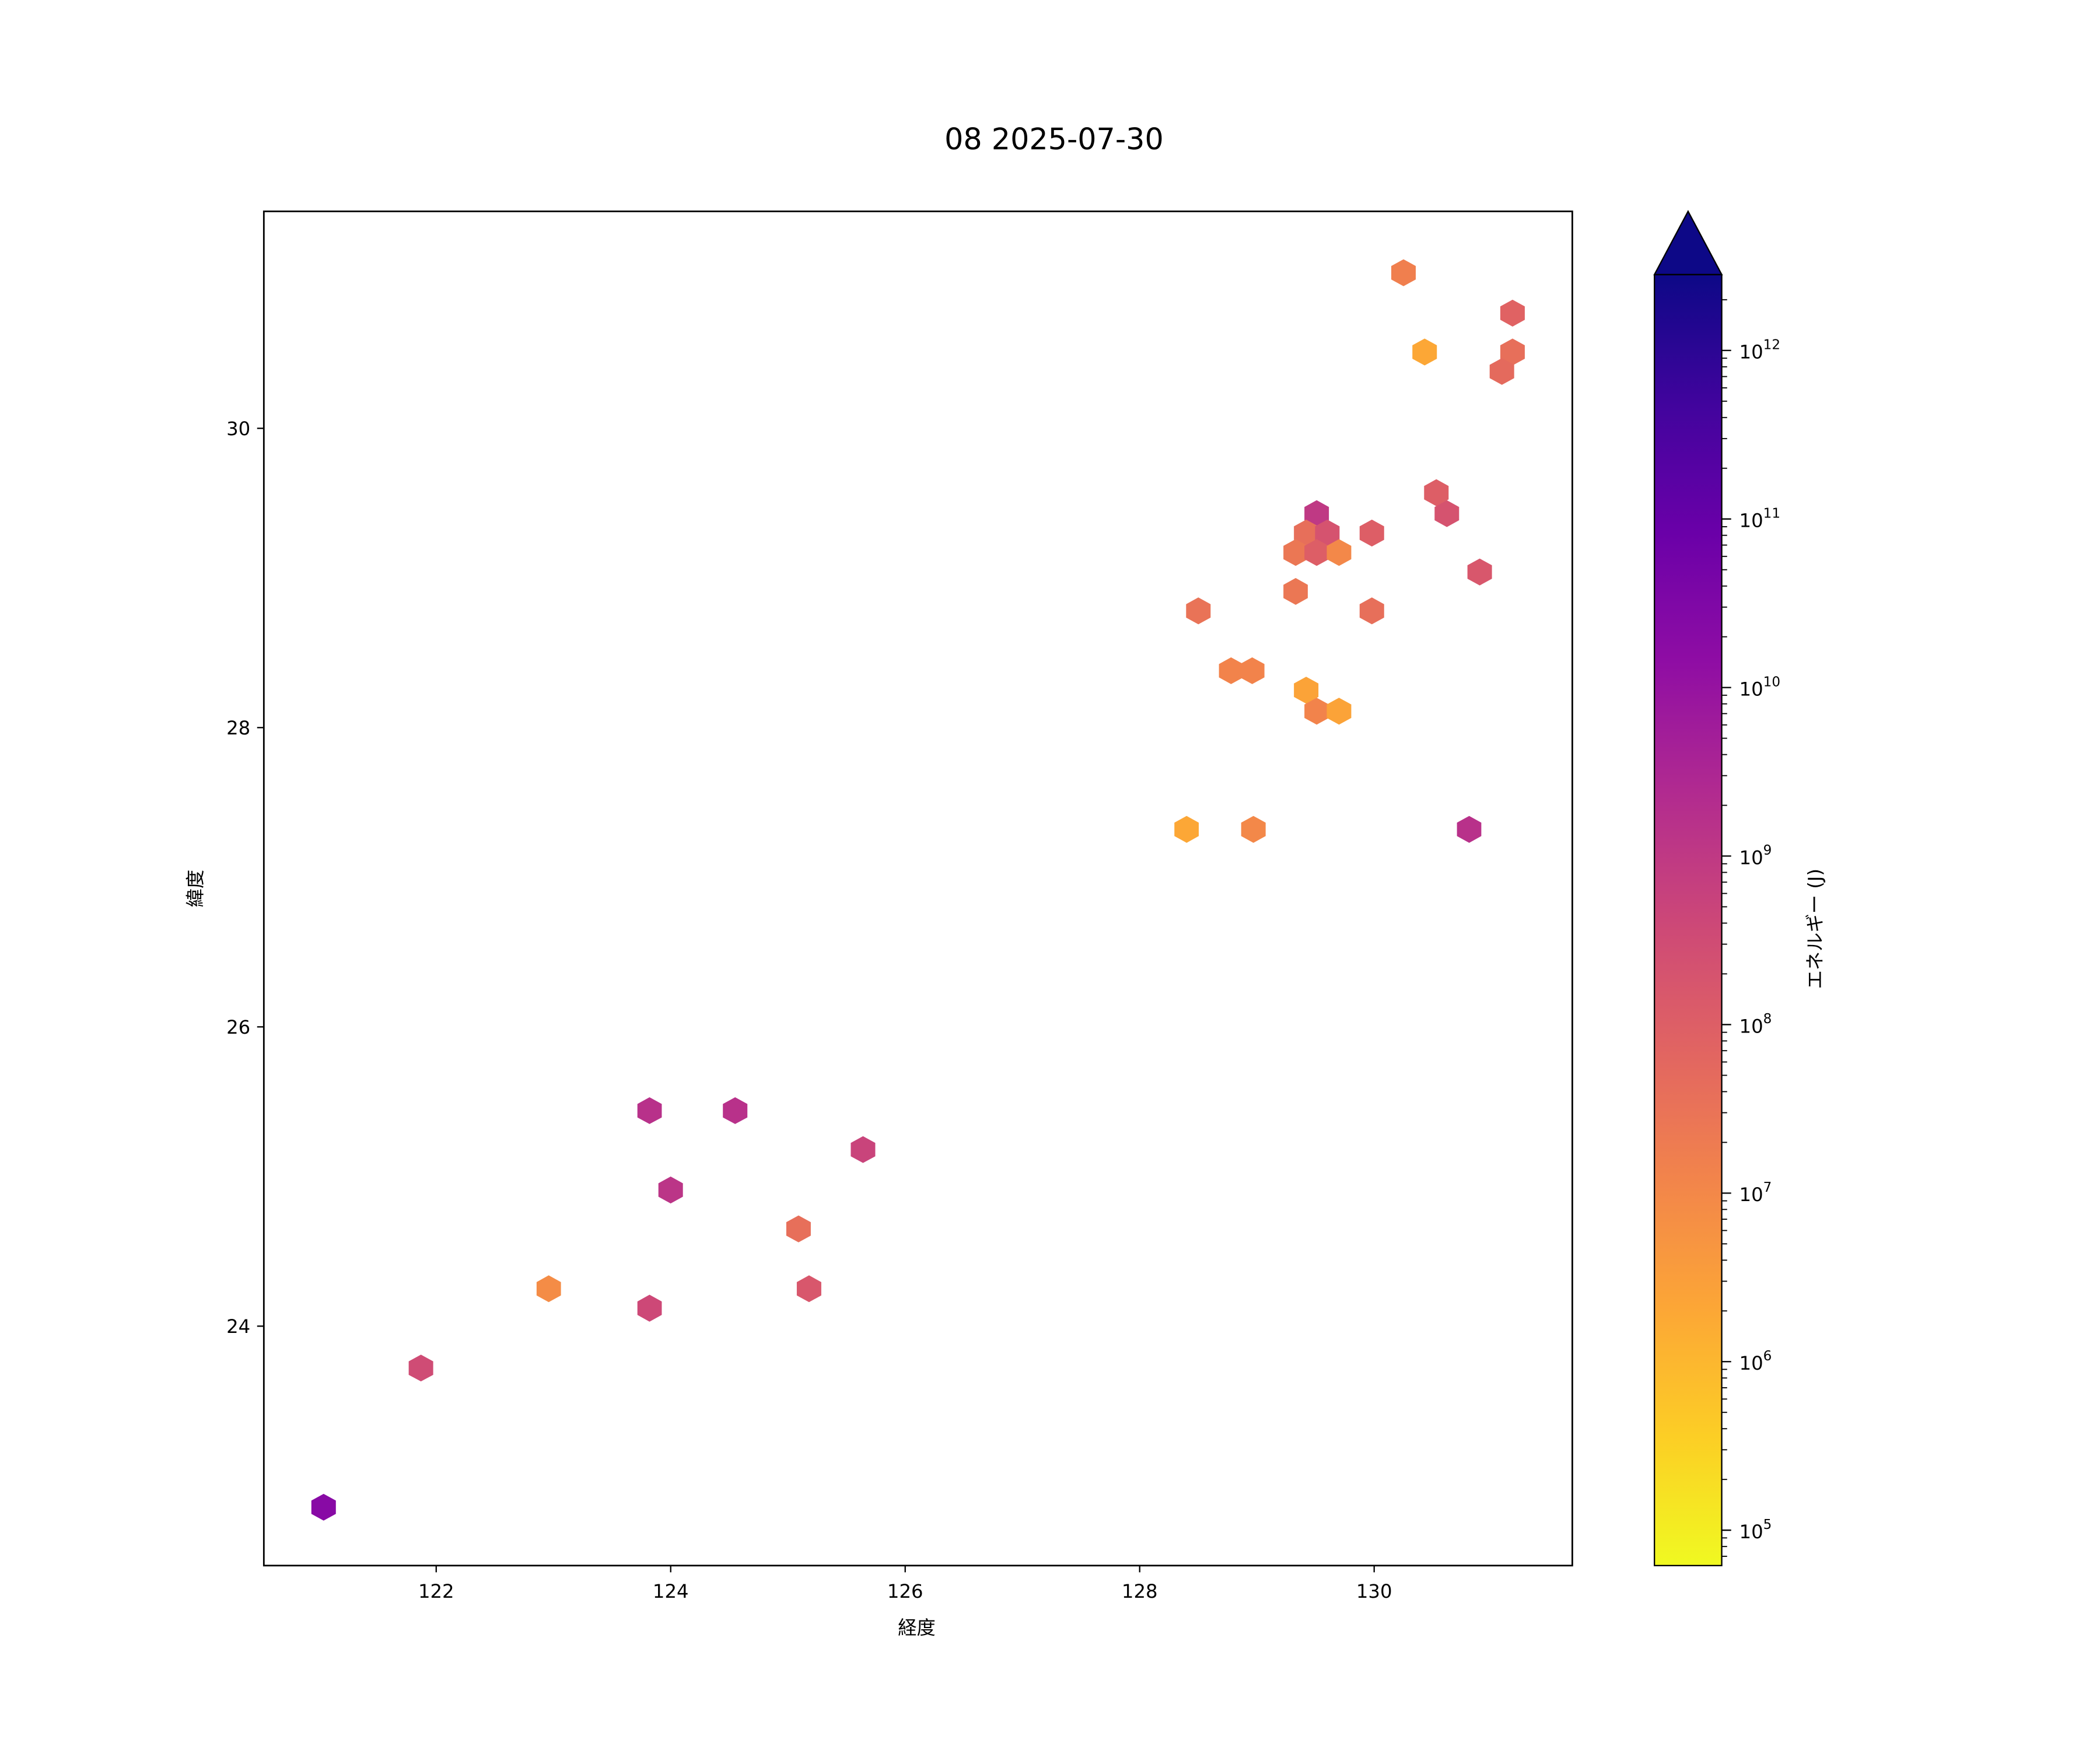 The image size is (2100, 1750). I want to click on x-axis-label: 経度, so click(917, 1628).